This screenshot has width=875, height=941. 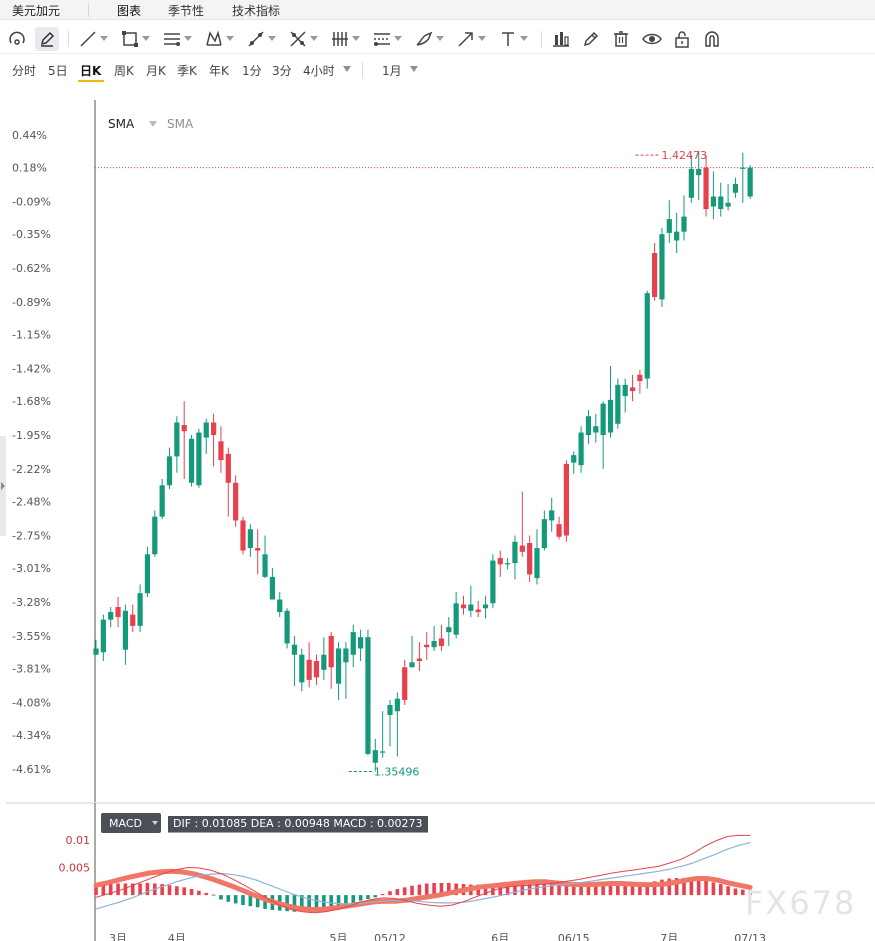 What do you see at coordinates (31, 535) in the screenshot?
I see `y-tick-label: -2.75%` at bounding box center [31, 535].